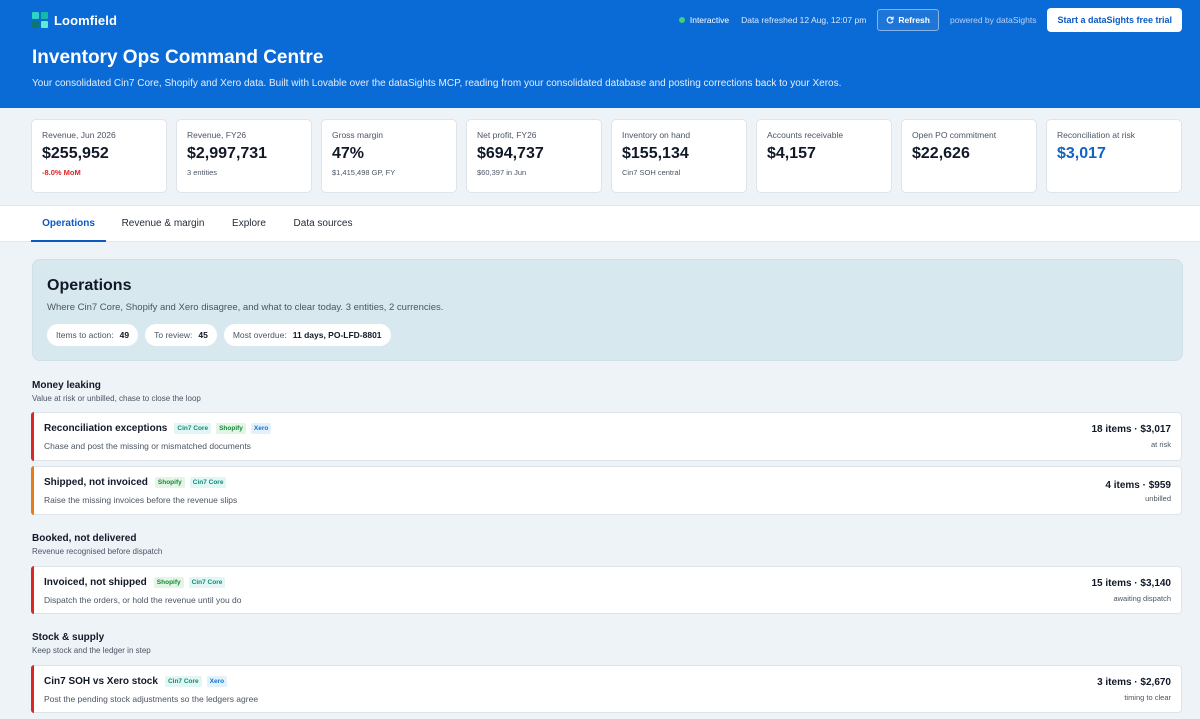  I want to click on chip-to-review: To review: 45, so click(181, 335).